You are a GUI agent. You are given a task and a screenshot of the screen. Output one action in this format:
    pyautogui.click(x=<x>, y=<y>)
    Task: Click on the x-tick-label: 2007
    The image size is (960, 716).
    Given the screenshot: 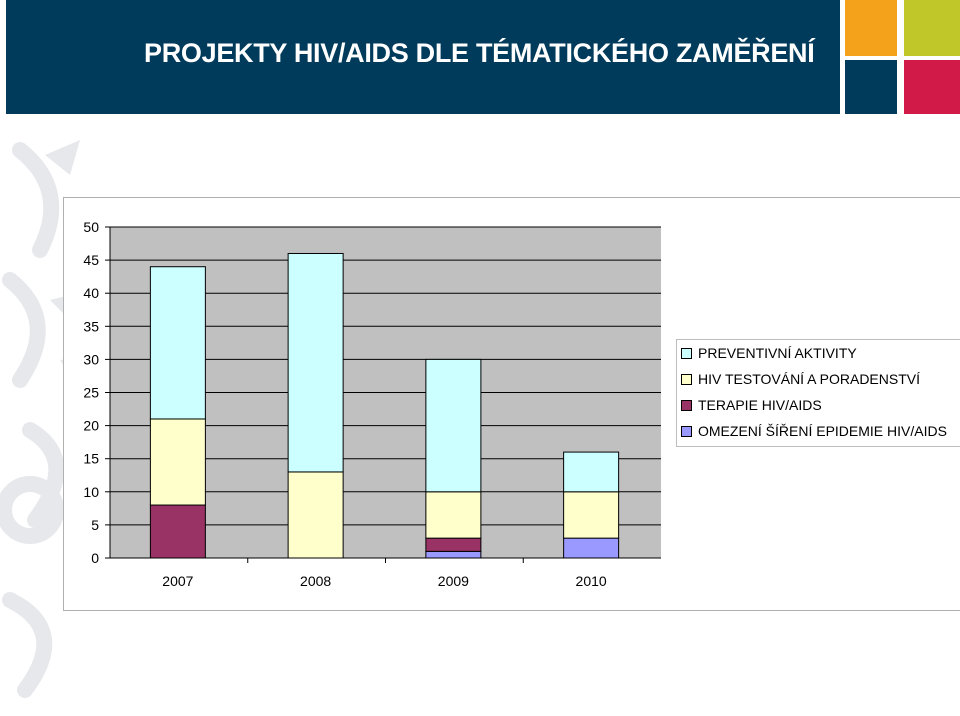 What is the action you would take?
    pyautogui.click(x=177, y=581)
    